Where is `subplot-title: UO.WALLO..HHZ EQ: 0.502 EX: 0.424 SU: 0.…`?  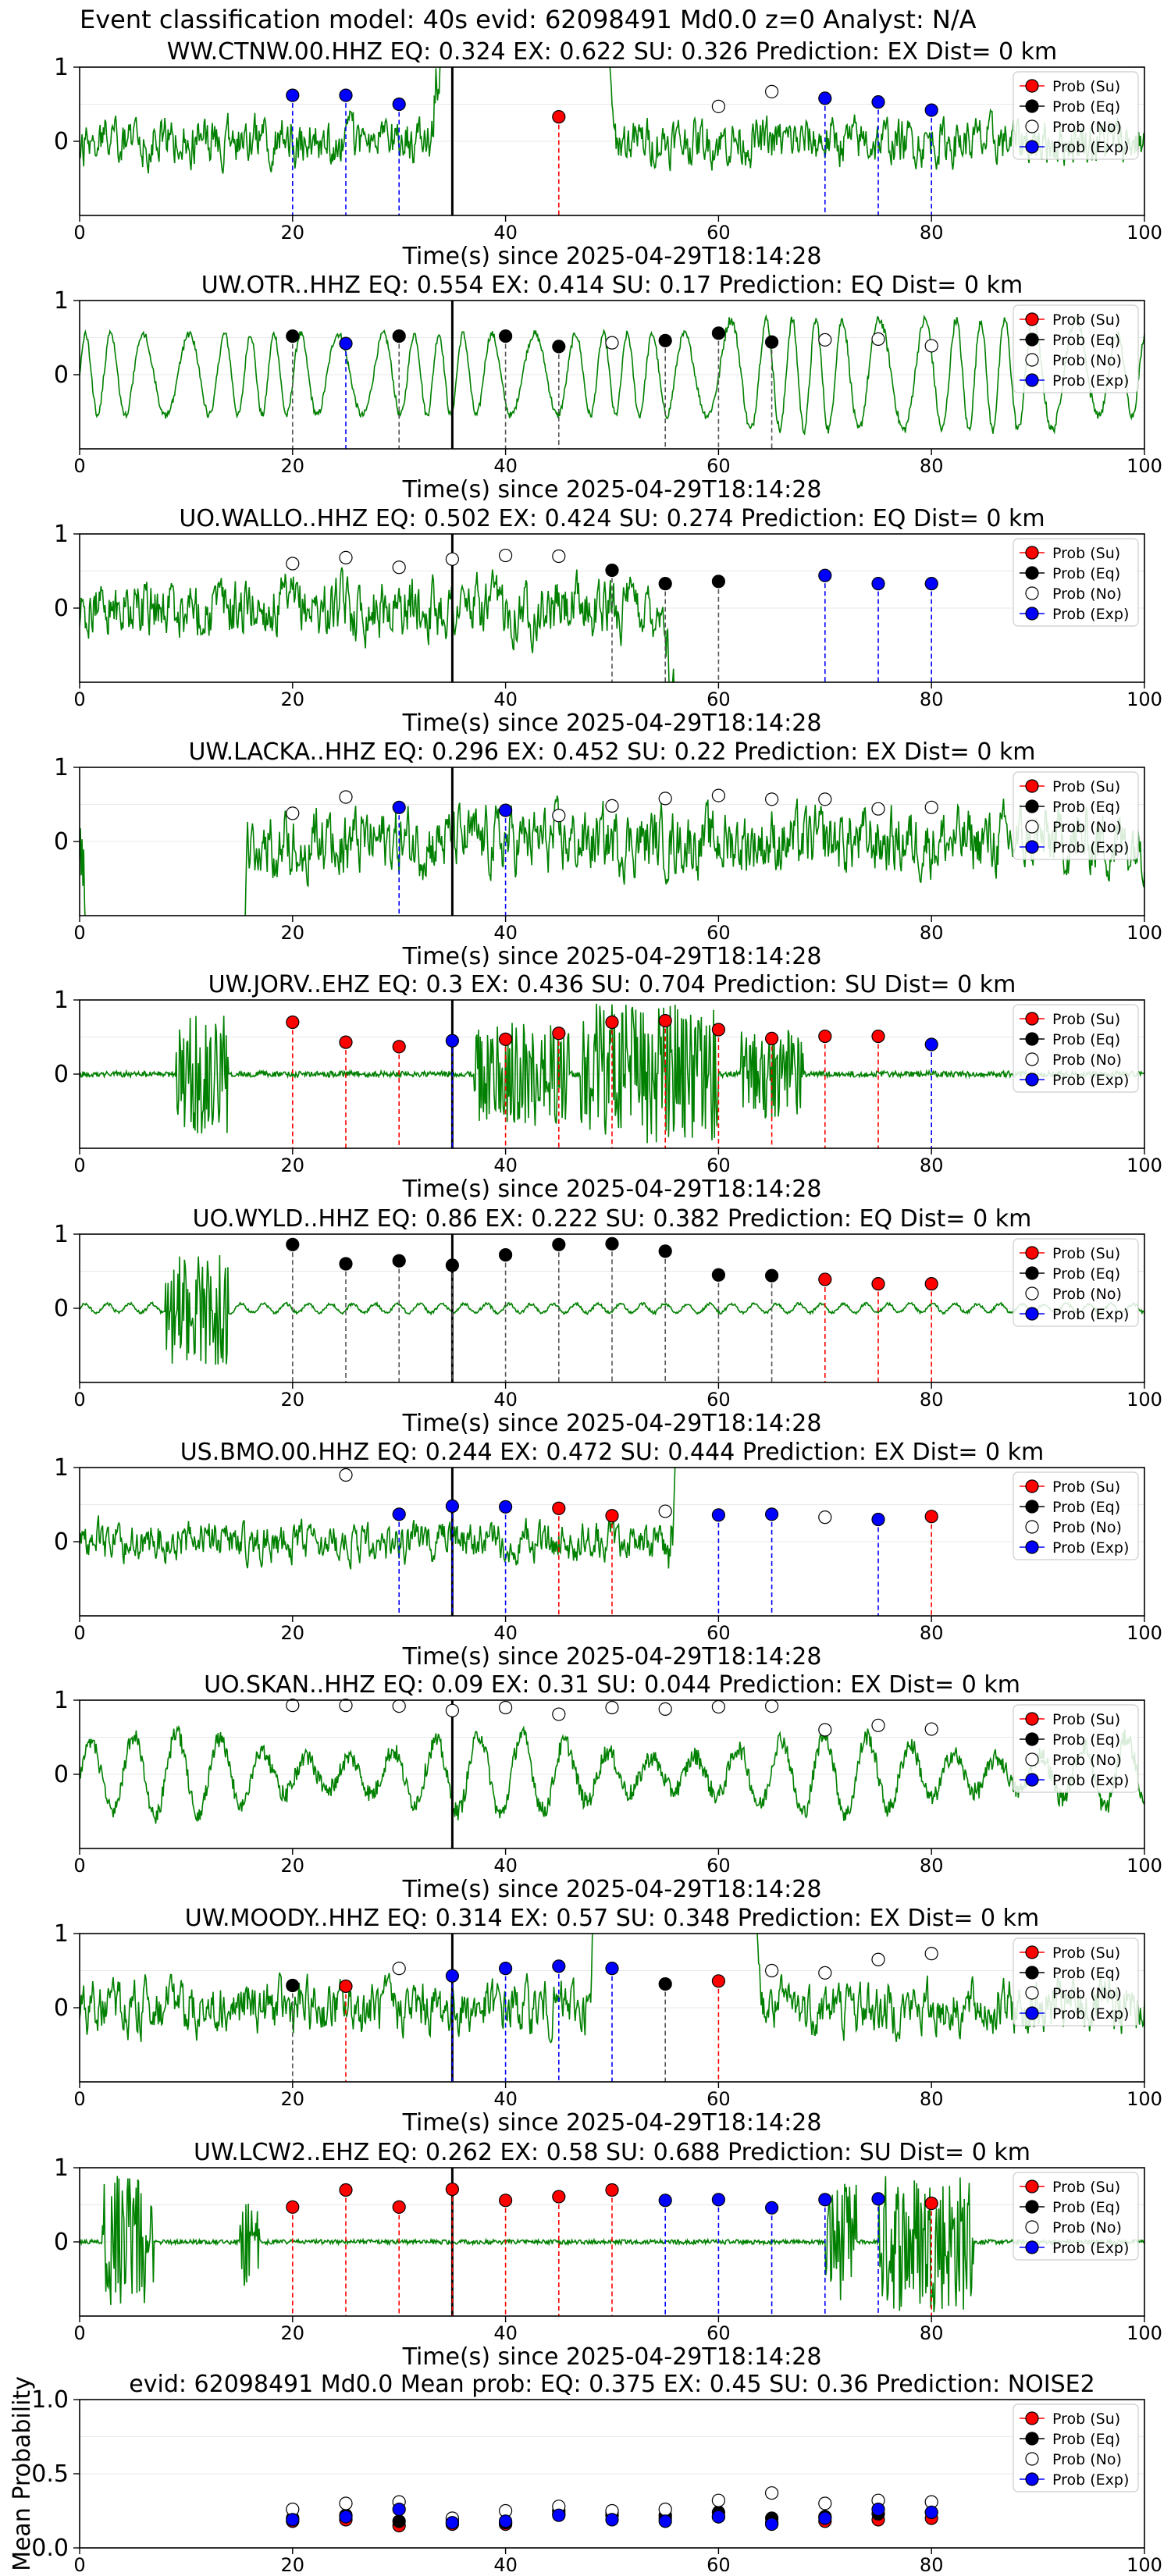 subplot-title: UO.WALLO..HHZ EQ: 0.502 EX: 0.424 SU: 0.… is located at coordinates (612, 518).